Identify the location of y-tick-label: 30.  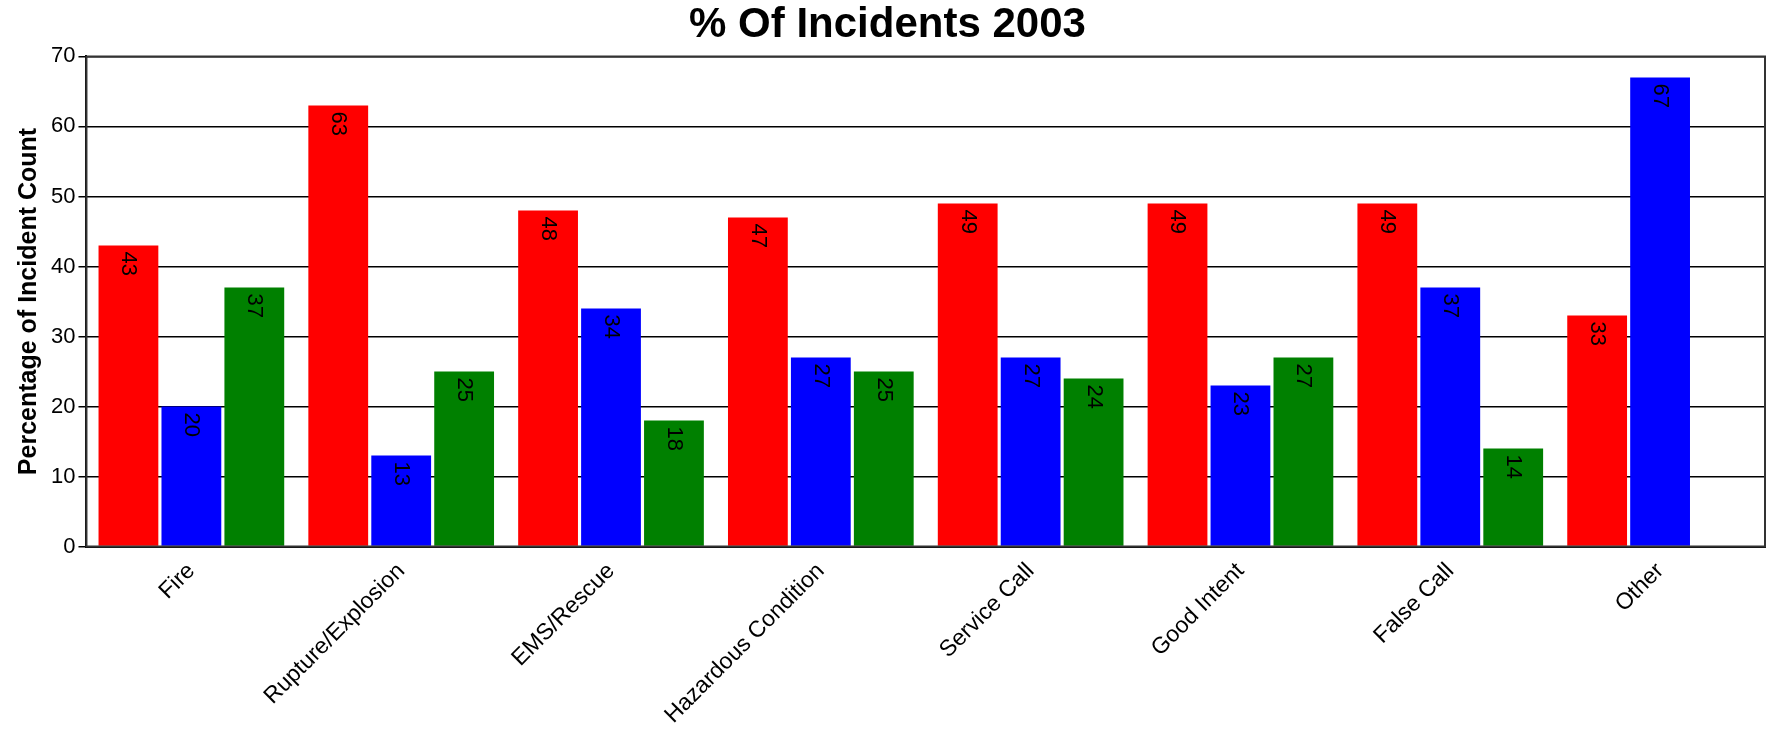
(63, 335).